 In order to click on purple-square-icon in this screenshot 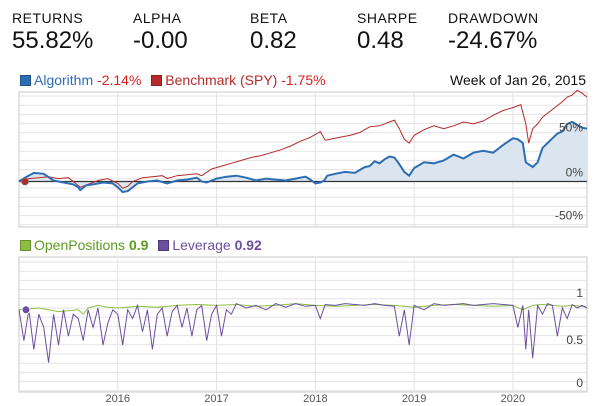, I will do `click(164, 245)`.